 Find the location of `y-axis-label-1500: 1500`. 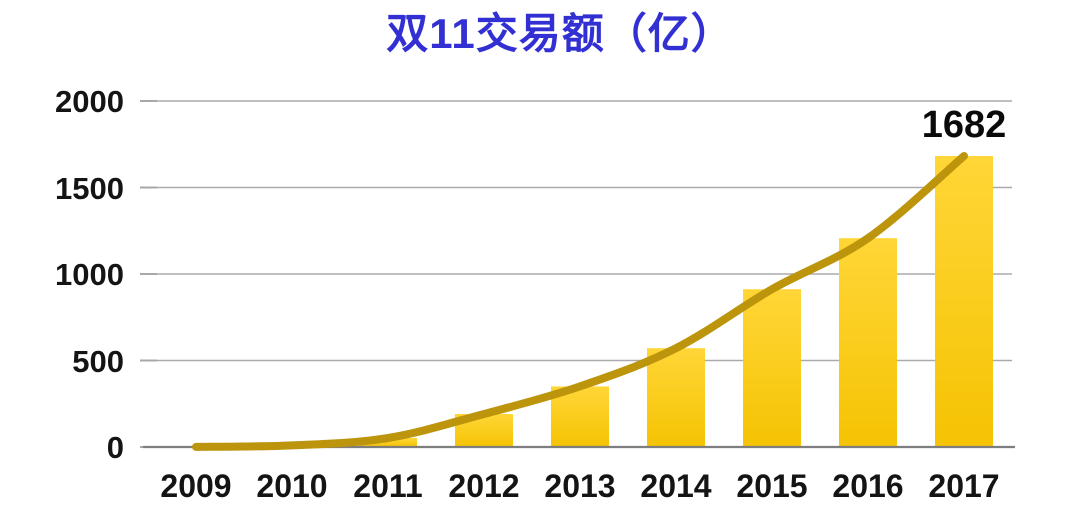

y-axis-label-1500: 1500 is located at coordinates (89, 188).